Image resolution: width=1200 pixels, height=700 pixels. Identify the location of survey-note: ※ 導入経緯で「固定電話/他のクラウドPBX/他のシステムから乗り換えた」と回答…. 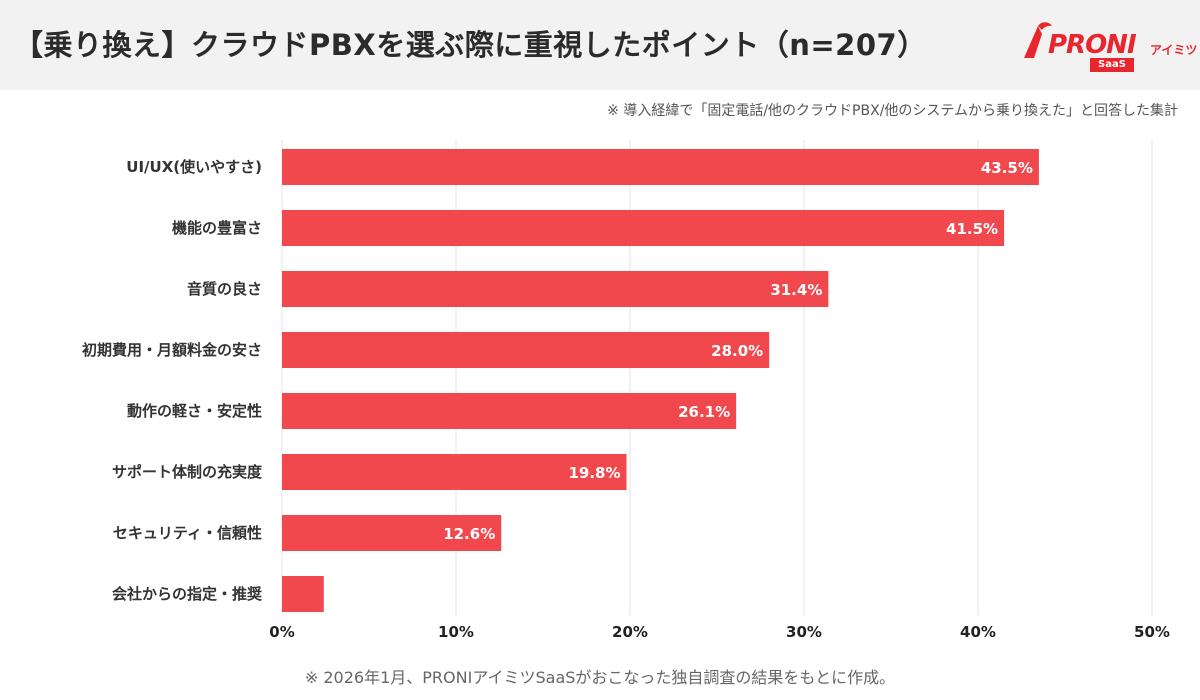
(892, 111).